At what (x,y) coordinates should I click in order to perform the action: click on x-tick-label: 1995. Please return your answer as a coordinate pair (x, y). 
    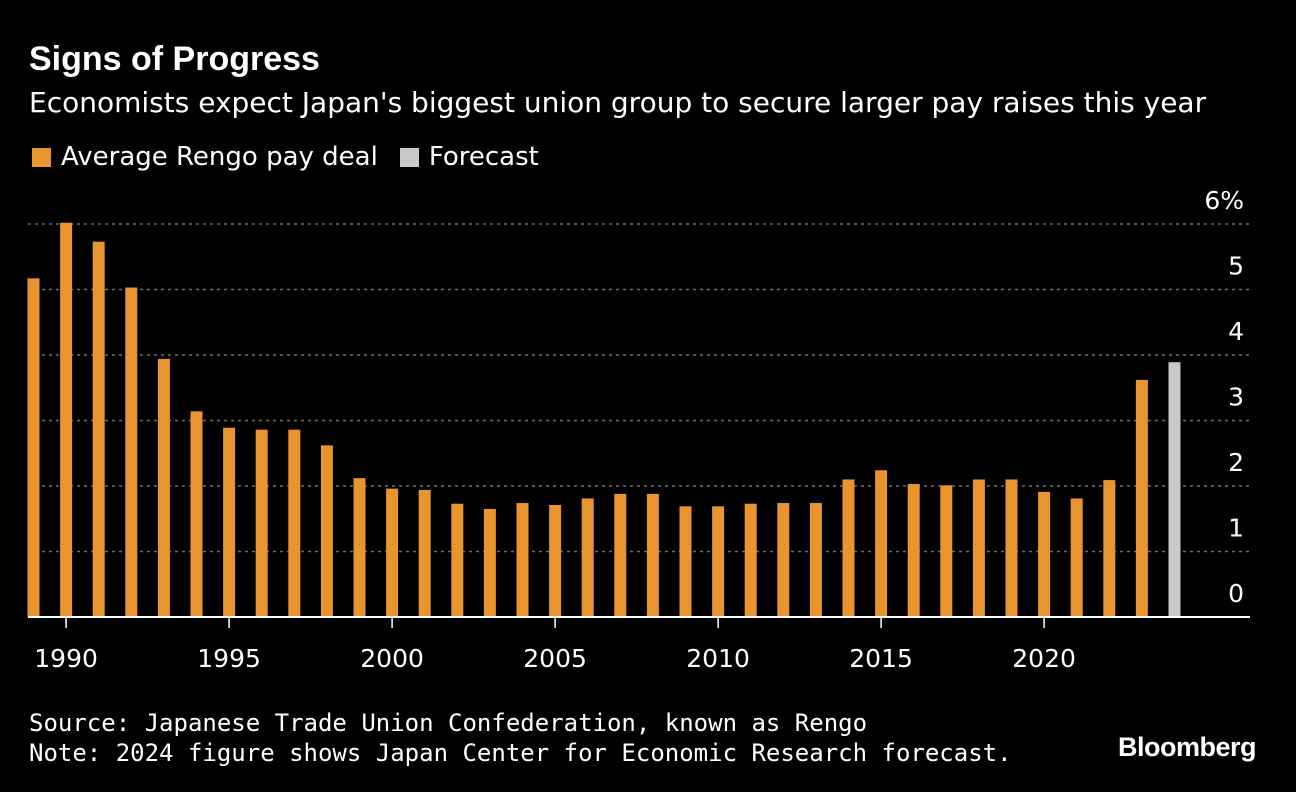
    Looking at the image, I should click on (229, 658).